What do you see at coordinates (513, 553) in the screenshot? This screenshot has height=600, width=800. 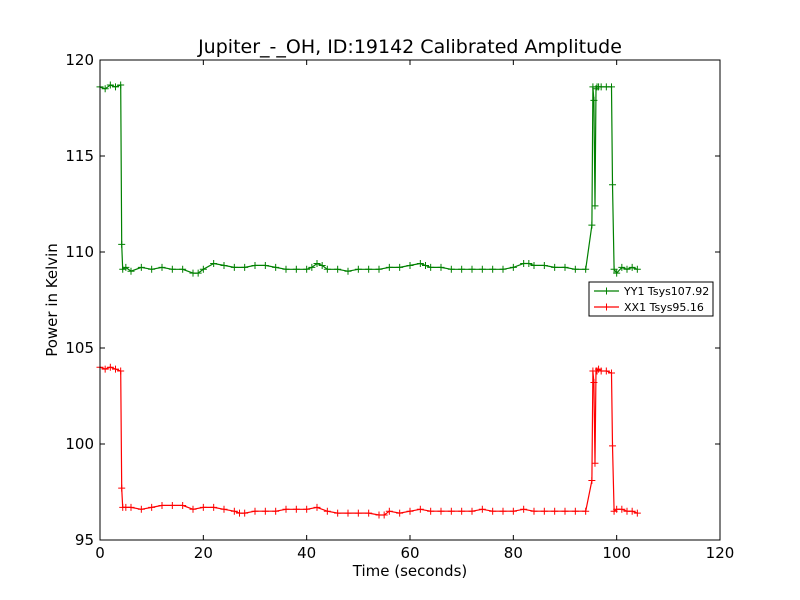 I see `x-tick-label: 80` at bounding box center [513, 553].